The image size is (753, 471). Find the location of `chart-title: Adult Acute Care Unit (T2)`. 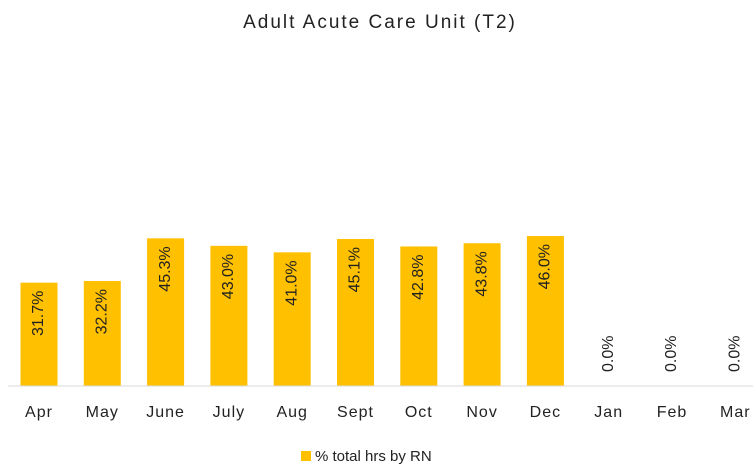

chart-title: Adult Acute Care Unit (T2) is located at coordinates (380, 22).